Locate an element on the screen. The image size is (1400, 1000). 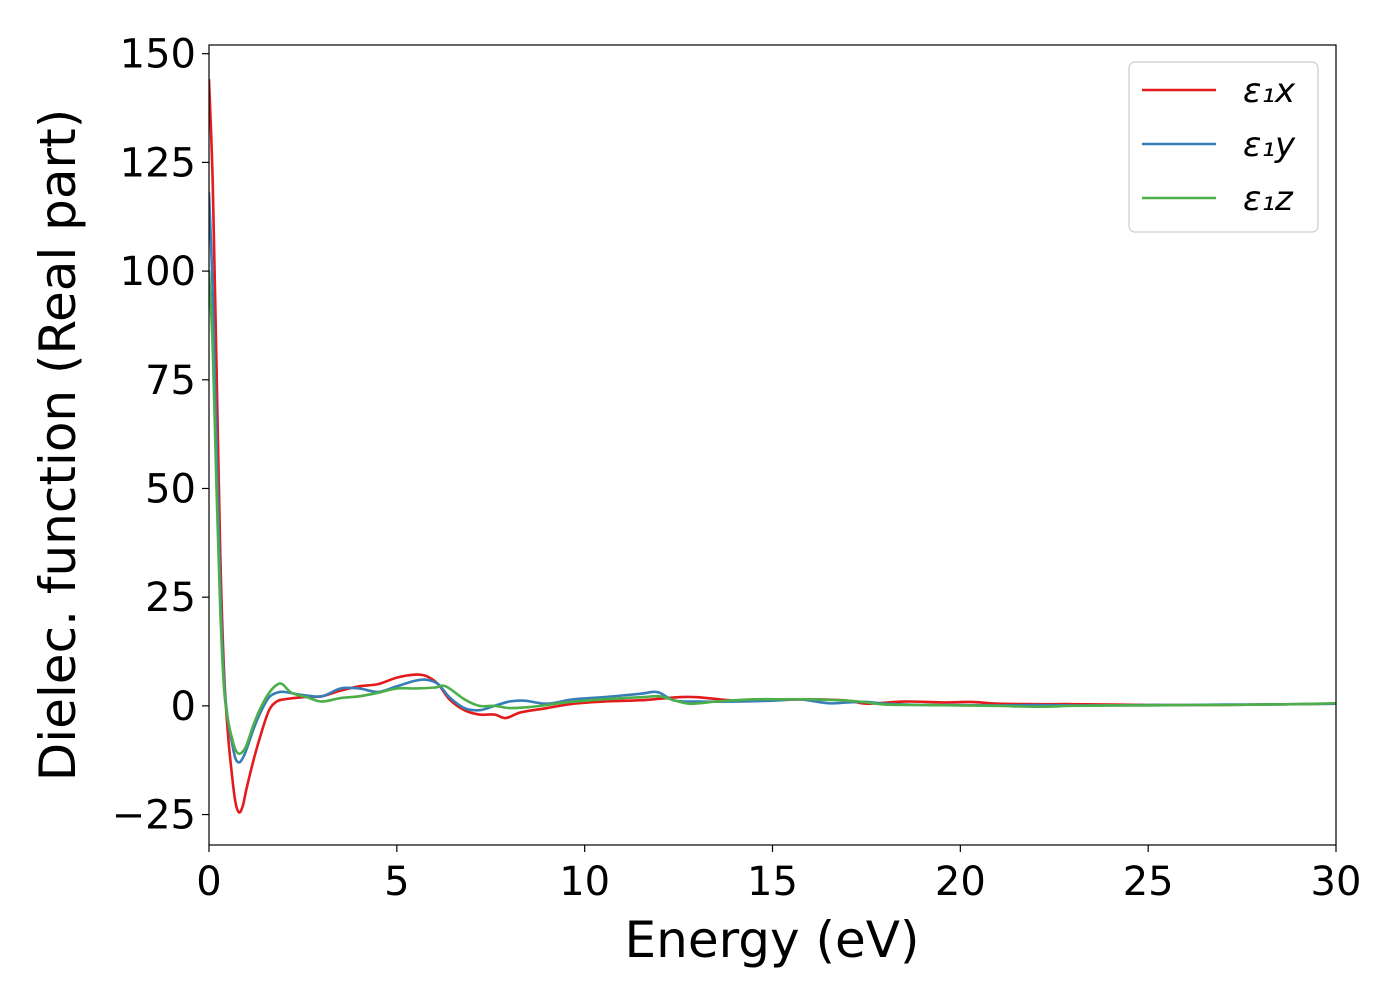
y-tick-label: −25 is located at coordinates (154, 816).